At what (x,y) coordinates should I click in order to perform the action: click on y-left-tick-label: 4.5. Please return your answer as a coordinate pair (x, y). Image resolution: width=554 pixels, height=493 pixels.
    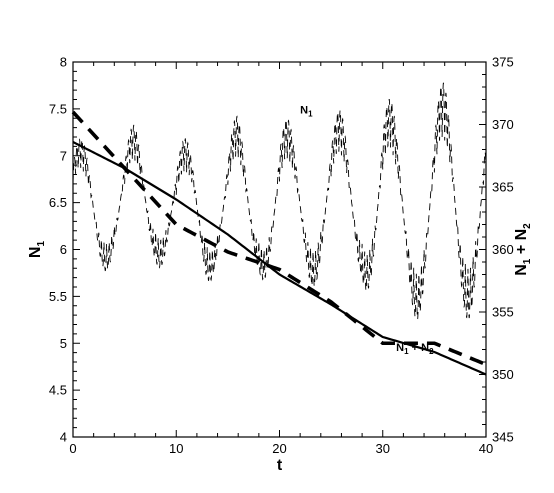
    Looking at the image, I should click on (58, 390).